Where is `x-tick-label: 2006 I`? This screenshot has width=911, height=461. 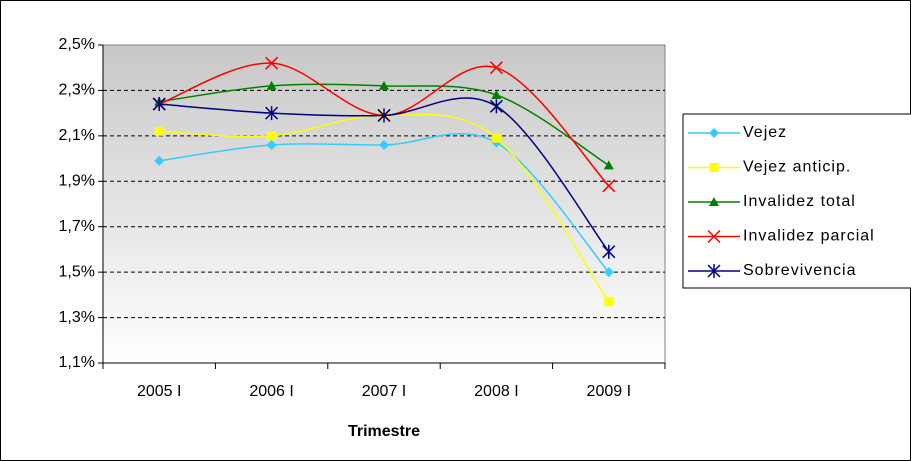
x-tick-label: 2006 I is located at coordinates (271, 391).